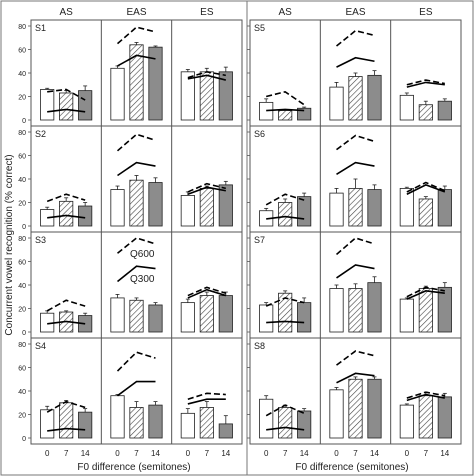 The width and height of the screenshot is (474, 476). I want to click on y-tick-label: 0, so click(24, 121).